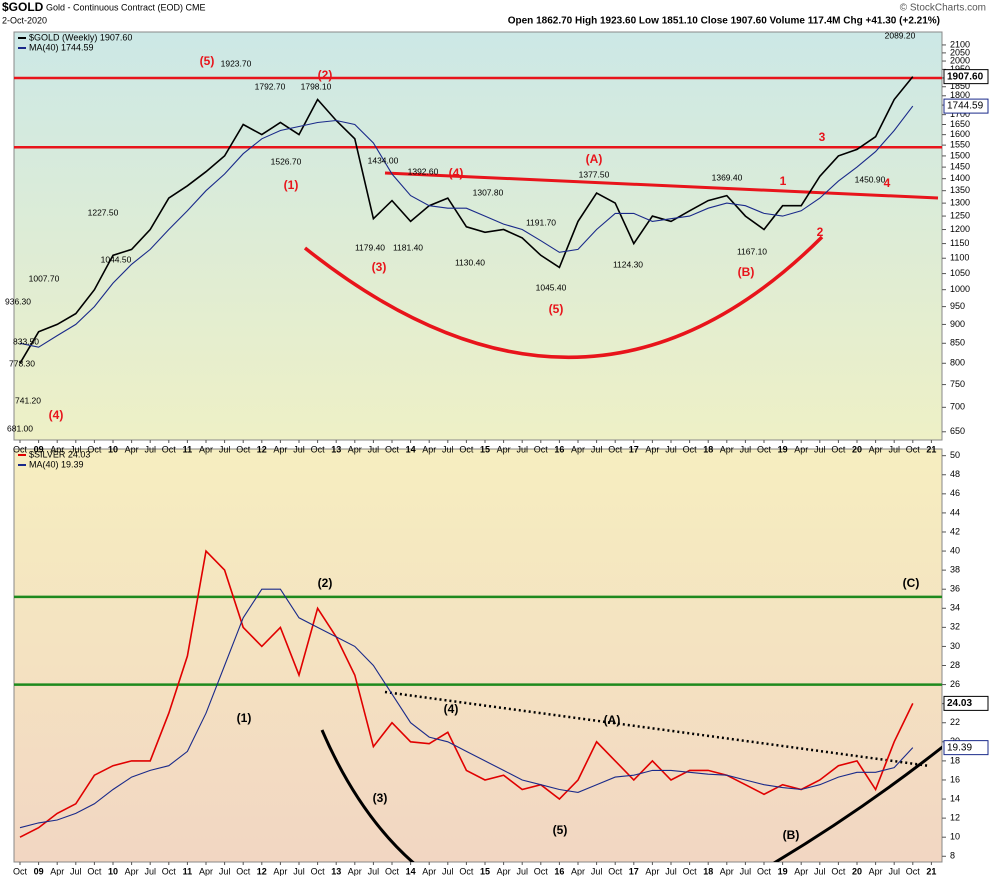 This screenshot has height=876, width=990. What do you see at coordinates (960, 69) in the screenshot?
I see `y-tick-label: 1950` at bounding box center [960, 69].